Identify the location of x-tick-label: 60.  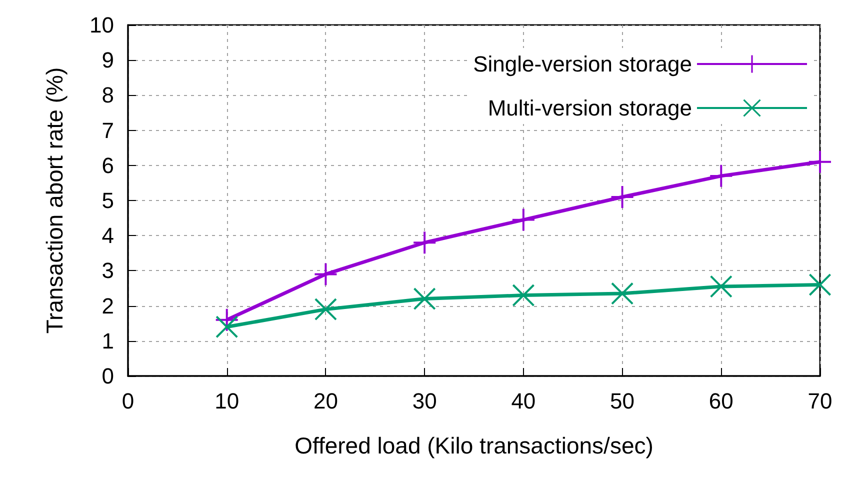
(721, 401).